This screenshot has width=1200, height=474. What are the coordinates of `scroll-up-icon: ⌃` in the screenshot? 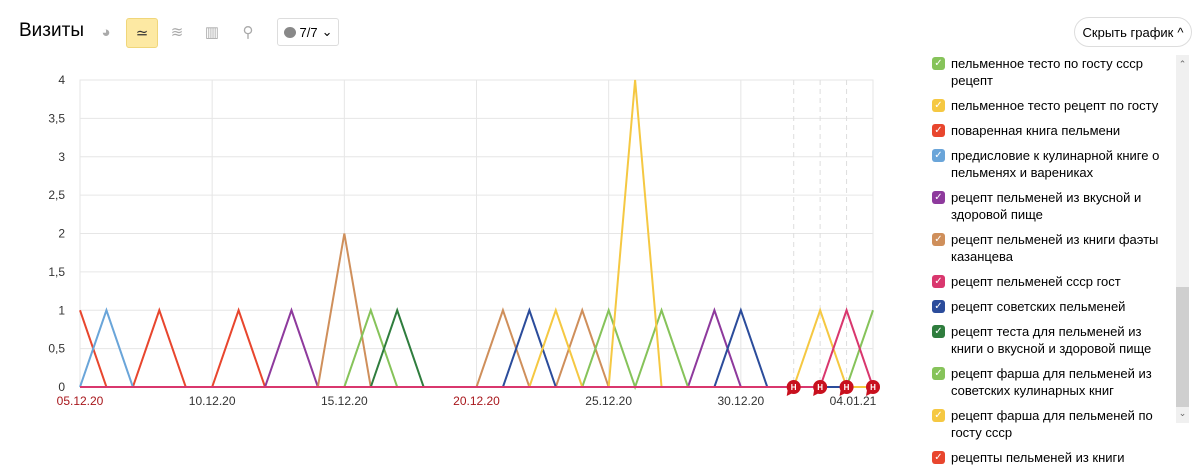 It's located at (1182, 64).